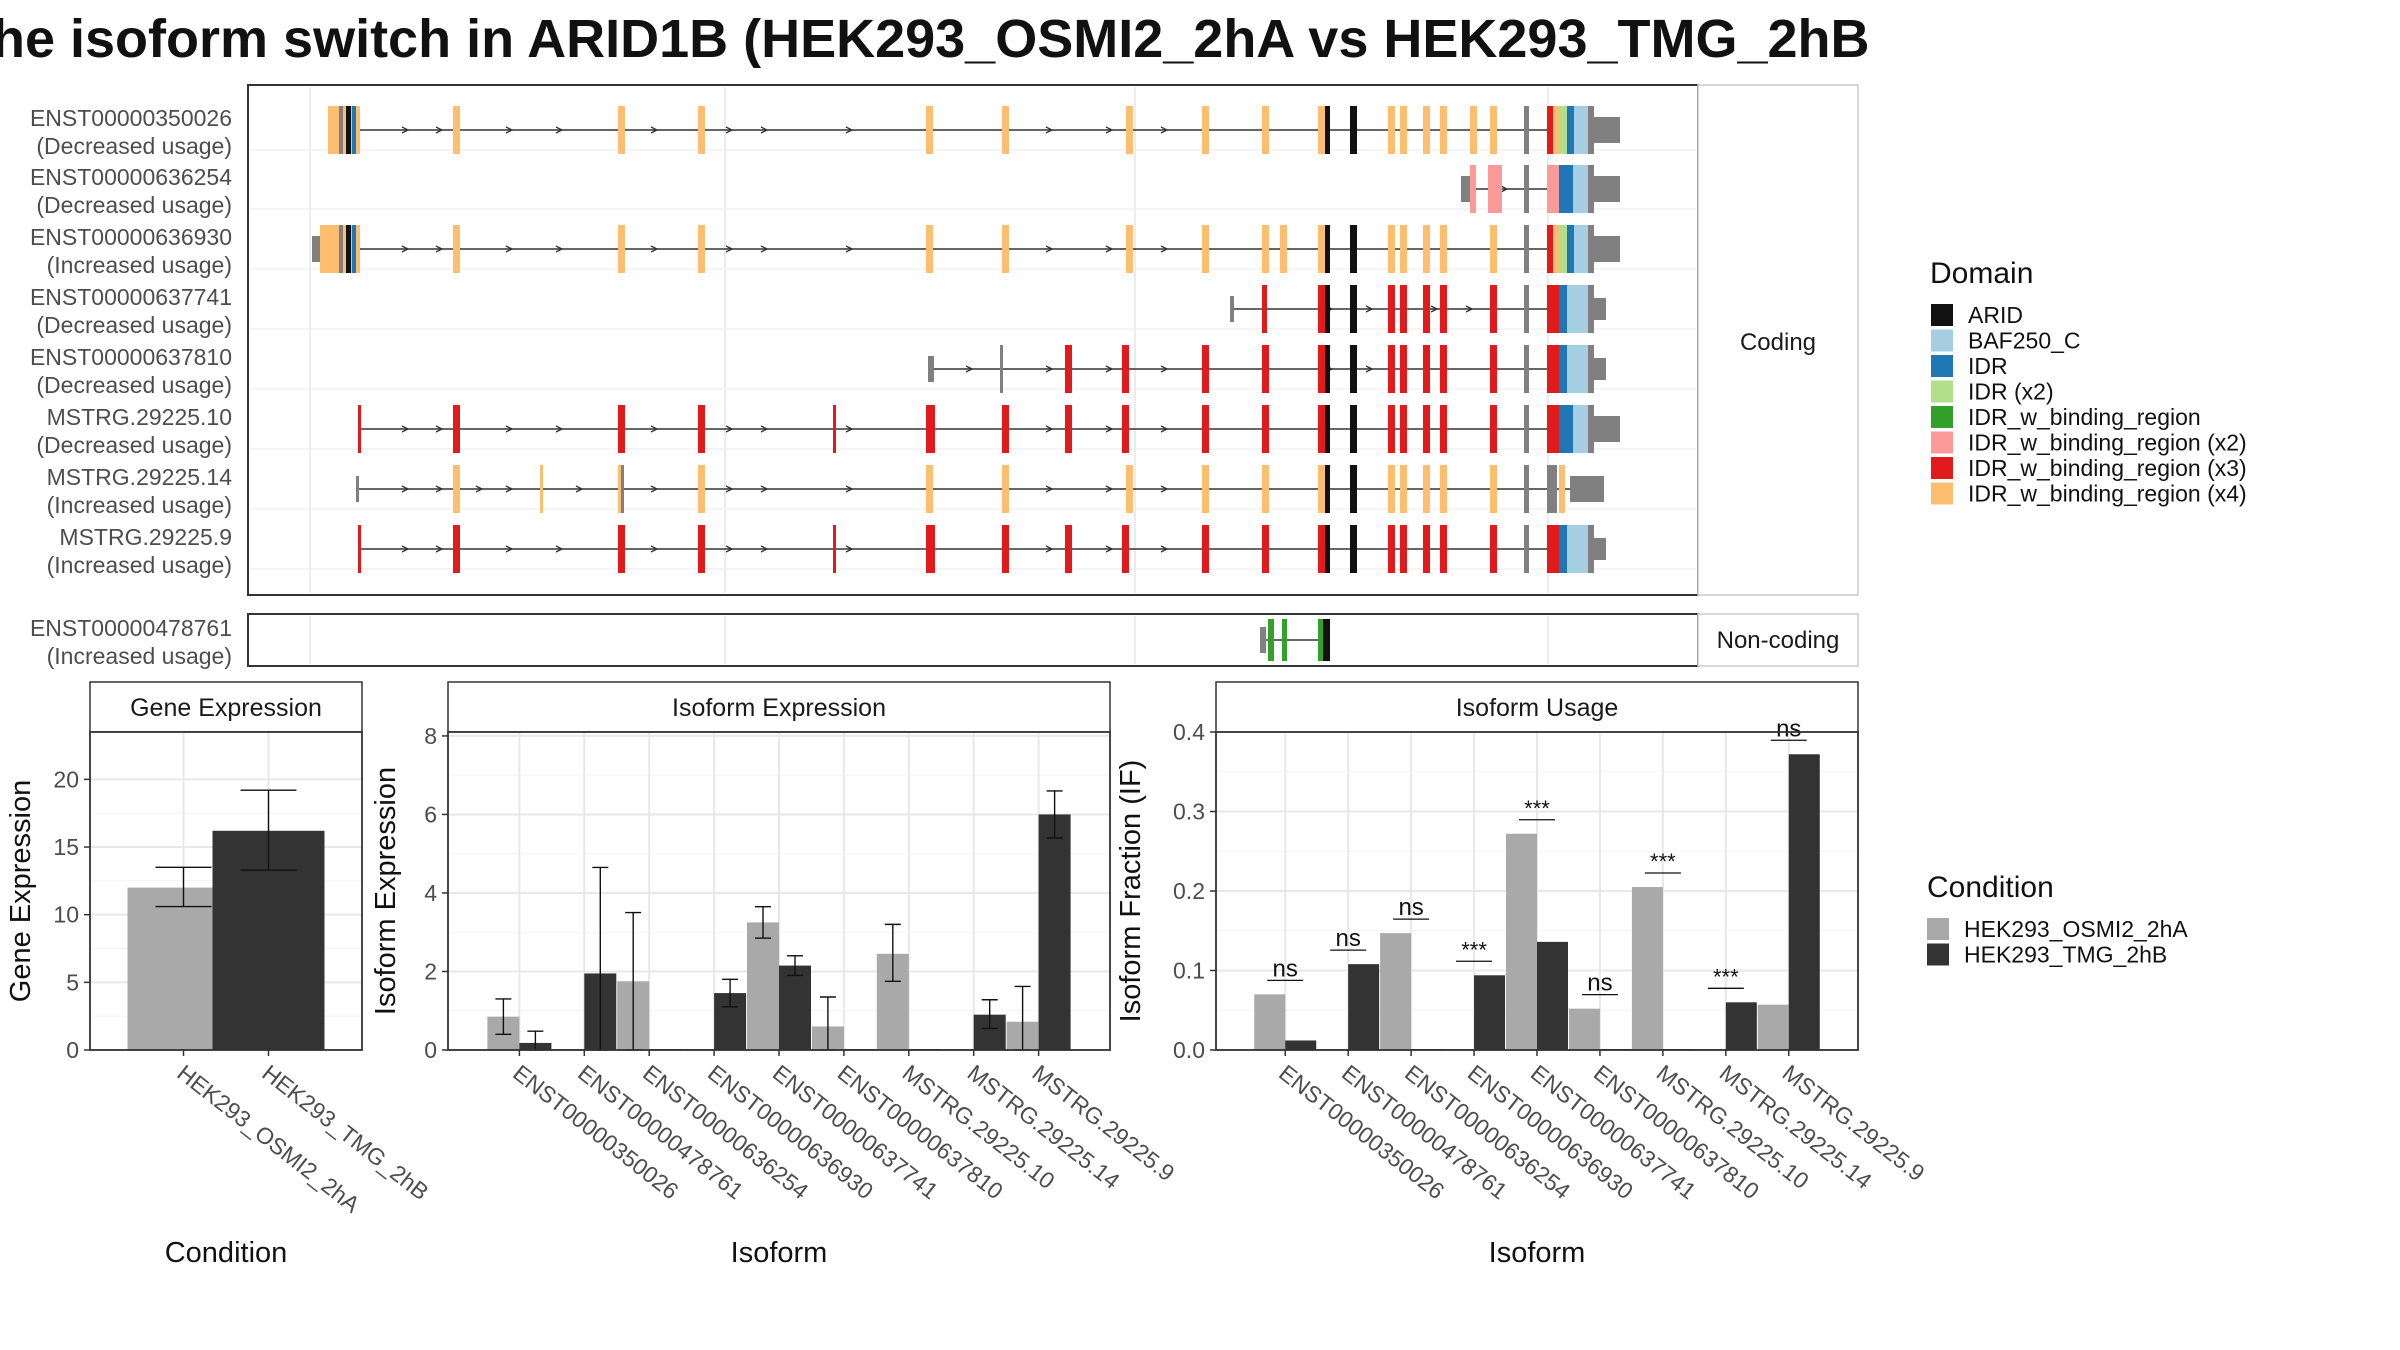  Describe the element at coordinates (1726, 976) in the screenshot. I see `significance-label: ***` at that location.